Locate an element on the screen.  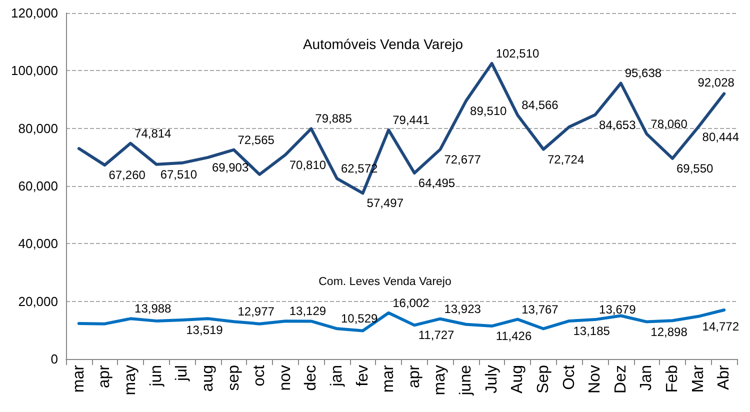
data-label: 10,529 is located at coordinates (359, 319).